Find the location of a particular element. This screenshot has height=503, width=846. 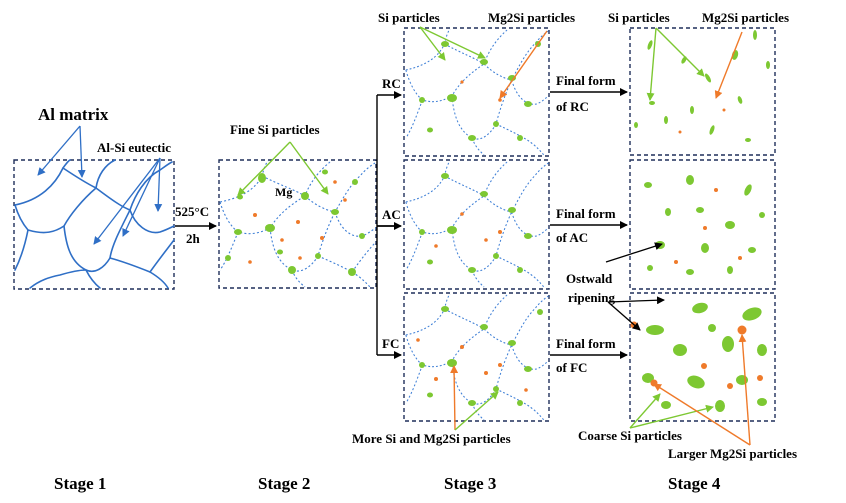

stage1-grain-boundaries is located at coordinates (94, 224).